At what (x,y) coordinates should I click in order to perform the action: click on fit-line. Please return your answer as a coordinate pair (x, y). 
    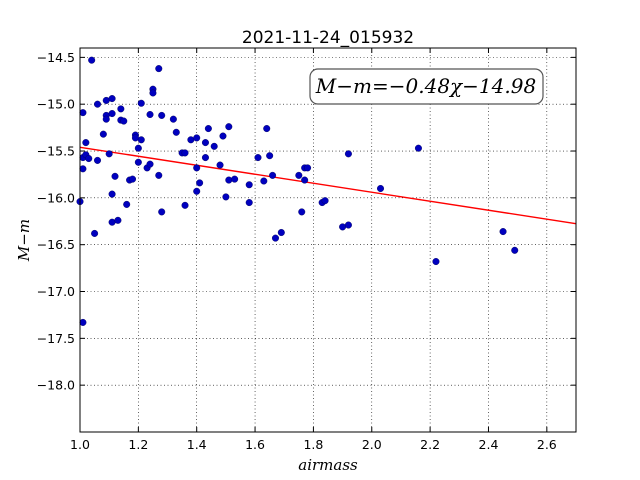
    Looking at the image, I should click on (328, 185).